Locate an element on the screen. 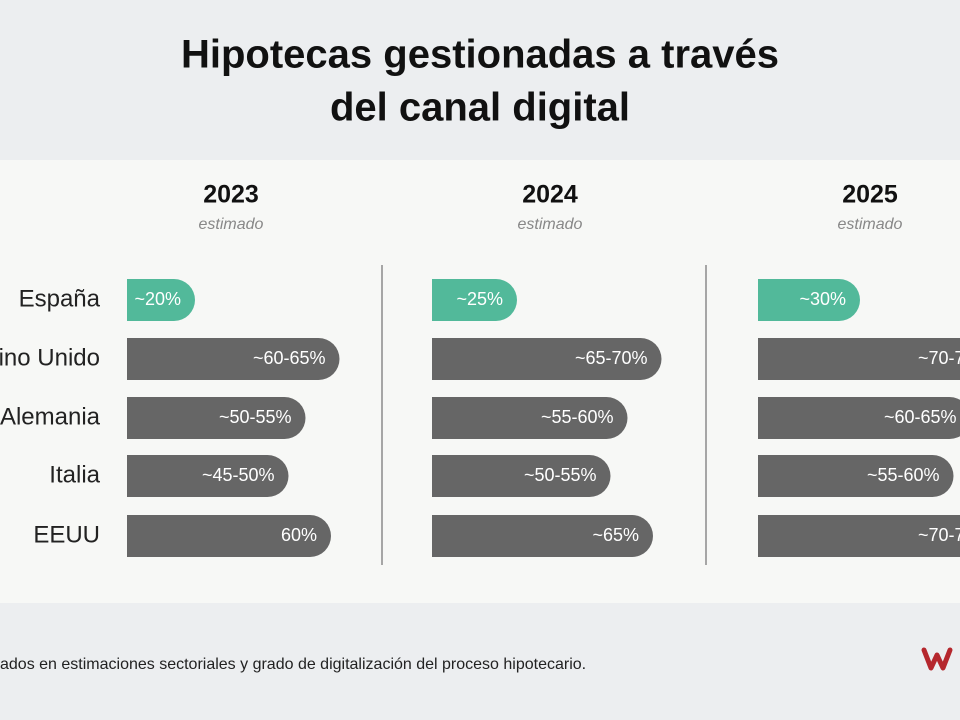 This screenshot has width=960, height=720. value-label: ~25% is located at coordinates (479, 299).